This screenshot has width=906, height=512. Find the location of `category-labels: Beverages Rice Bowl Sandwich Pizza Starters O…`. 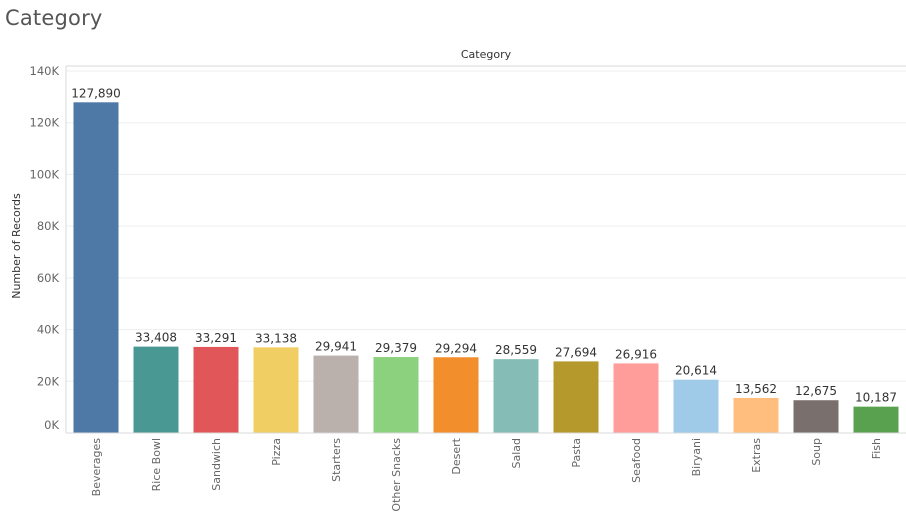

category-labels: Beverages Rice Bowl Sandwich Pizza Starters O… is located at coordinates (486, 474).